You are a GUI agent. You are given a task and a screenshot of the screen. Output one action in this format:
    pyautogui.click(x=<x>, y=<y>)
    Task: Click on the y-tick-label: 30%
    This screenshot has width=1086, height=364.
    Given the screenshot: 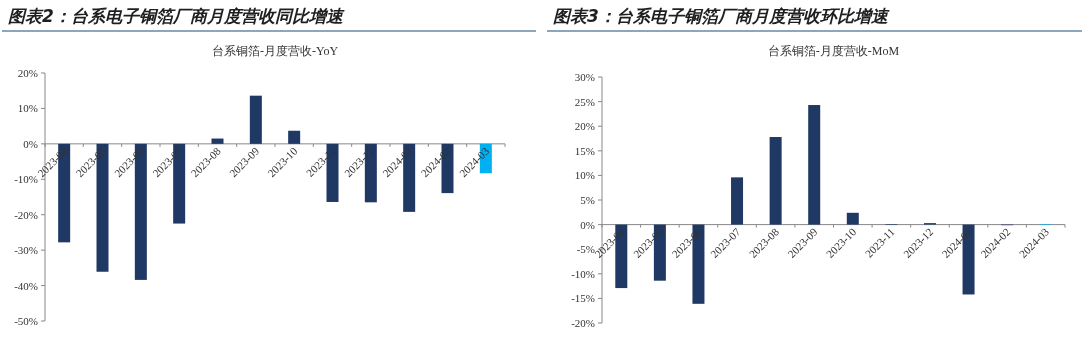 What is the action you would take?
    pyautogui.click(x=584, y=77)
    